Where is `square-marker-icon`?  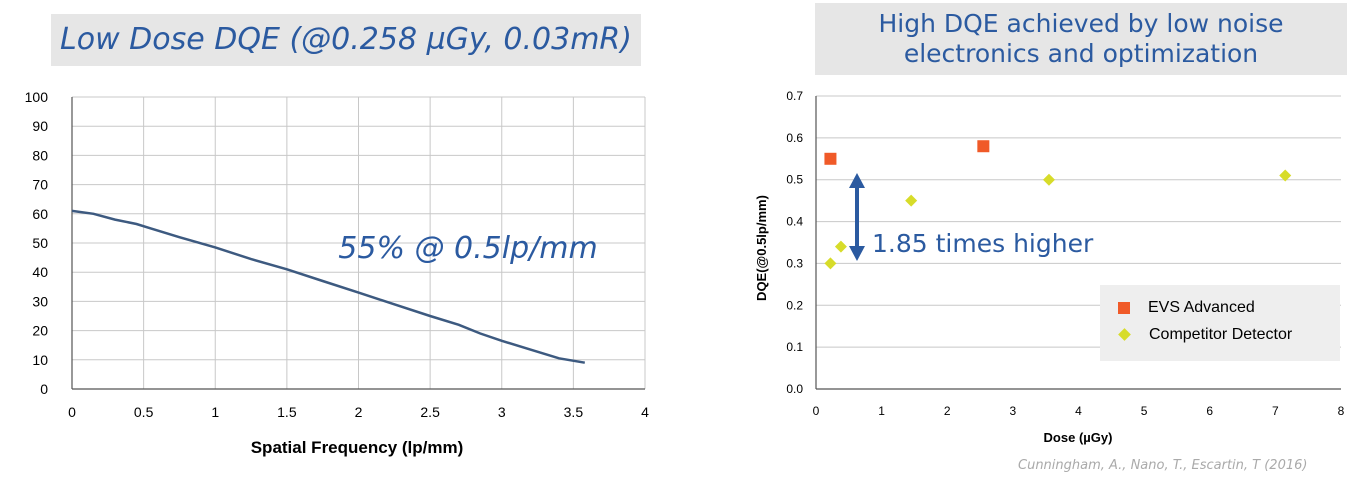
square-marker-icon is located at coordinates (1124, 307).